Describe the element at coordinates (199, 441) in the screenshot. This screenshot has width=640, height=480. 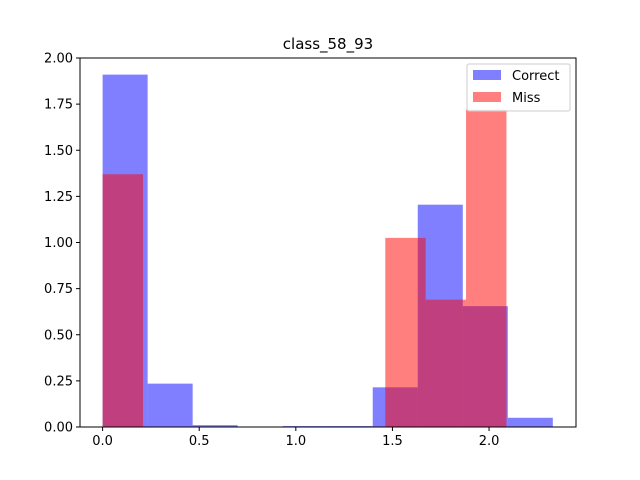
I see `x-tick-label-1: 0.5` at that location.